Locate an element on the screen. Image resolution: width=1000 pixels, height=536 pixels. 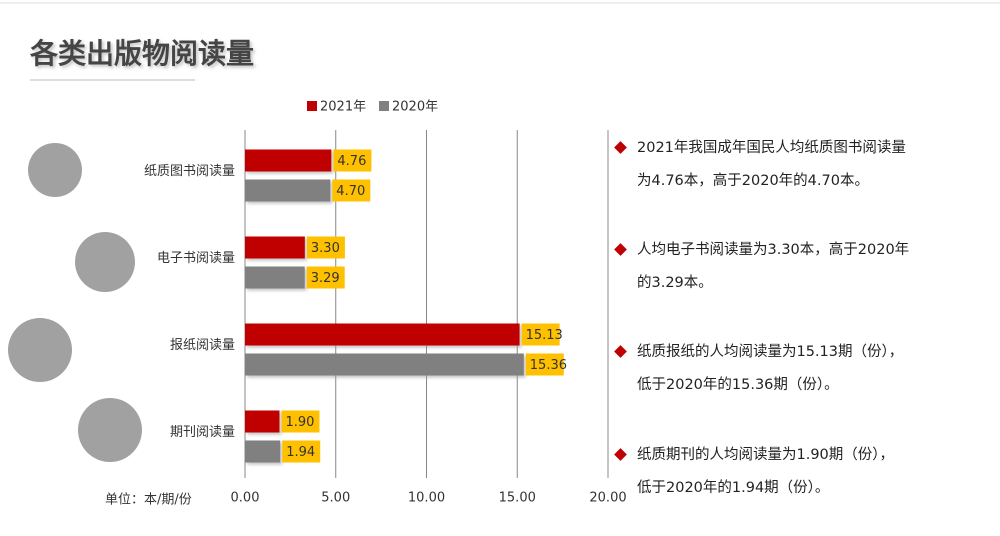
note-text: 为4.76本，高于2020年的4.70本。 is located at coordinates (753, 180).